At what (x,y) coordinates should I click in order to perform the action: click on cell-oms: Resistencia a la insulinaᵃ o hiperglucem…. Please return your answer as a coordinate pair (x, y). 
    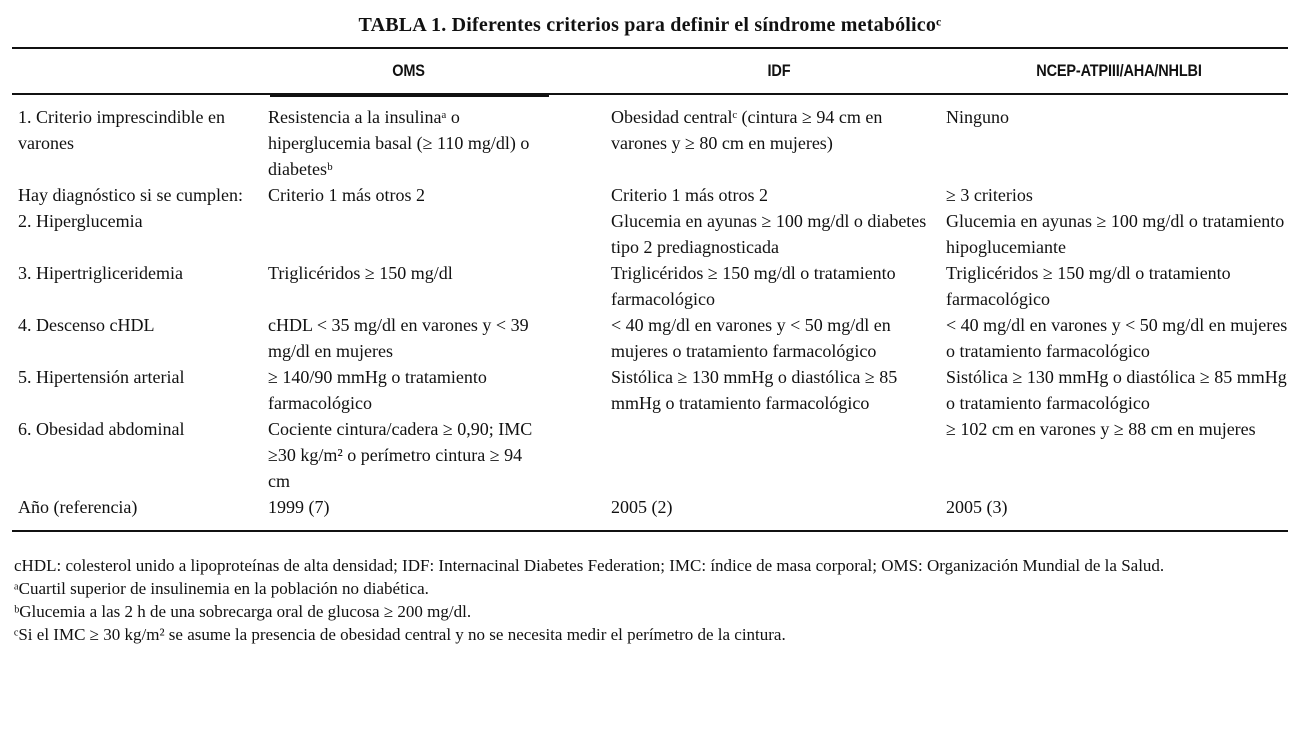
    Looking at the image, I should click on (399, 143).